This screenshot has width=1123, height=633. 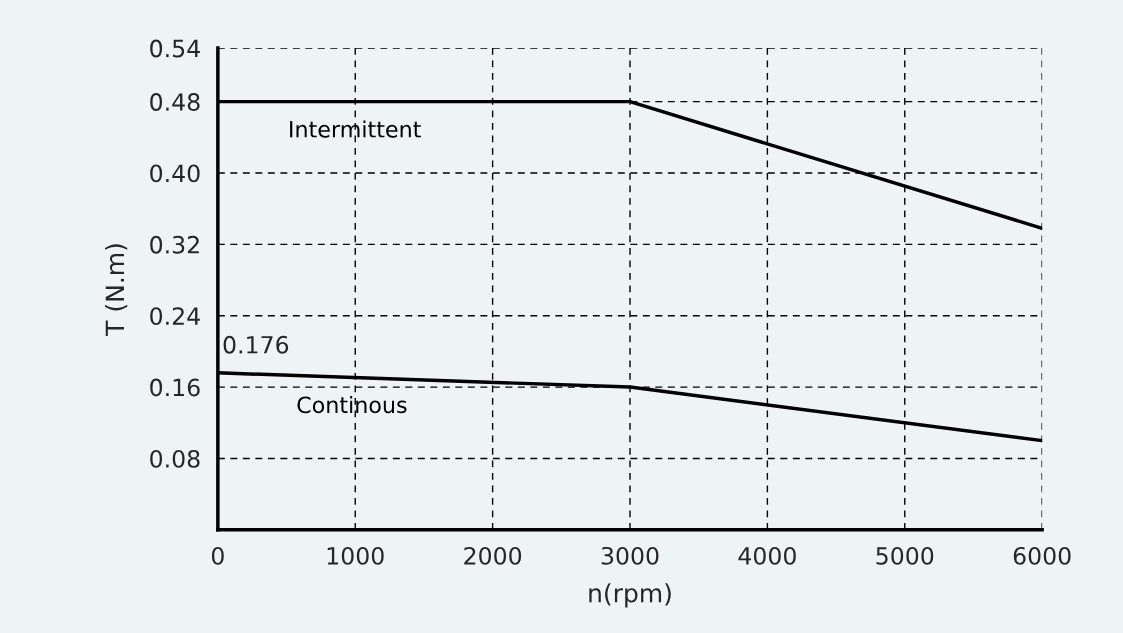 What do you see at coordinates (175, 48) in the screenshot?
I see `y-tick-label: 0.54` at bounding box center [175, 48].